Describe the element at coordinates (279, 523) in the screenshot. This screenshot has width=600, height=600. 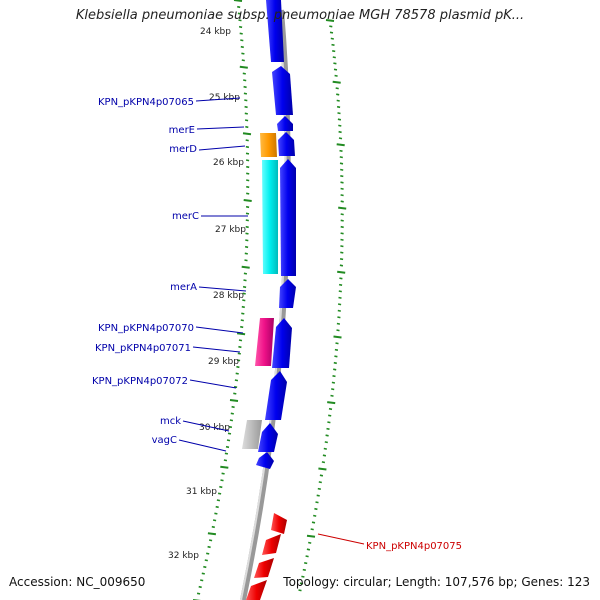
I see `gene-KPN_pKPN4p07075` at that location.